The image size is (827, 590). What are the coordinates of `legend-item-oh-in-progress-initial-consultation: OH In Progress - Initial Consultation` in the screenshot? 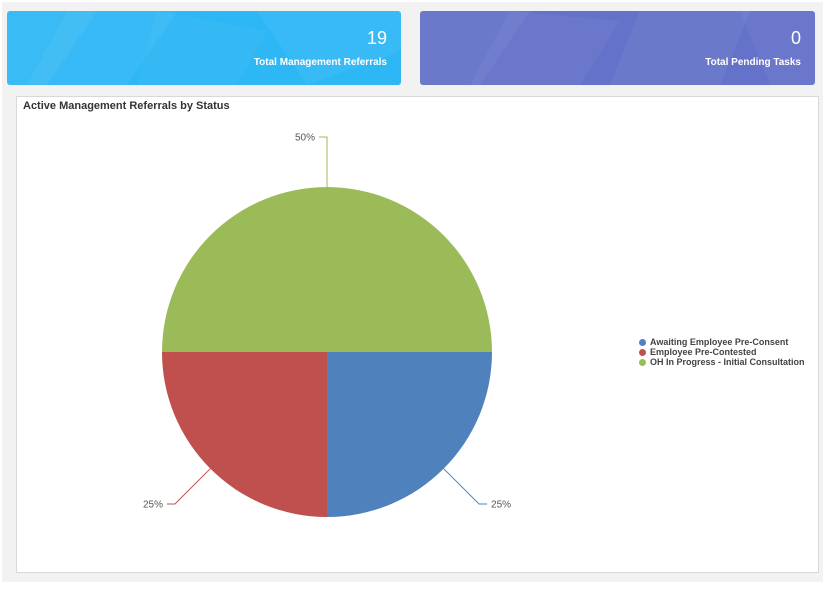 It's located at (722, 362).